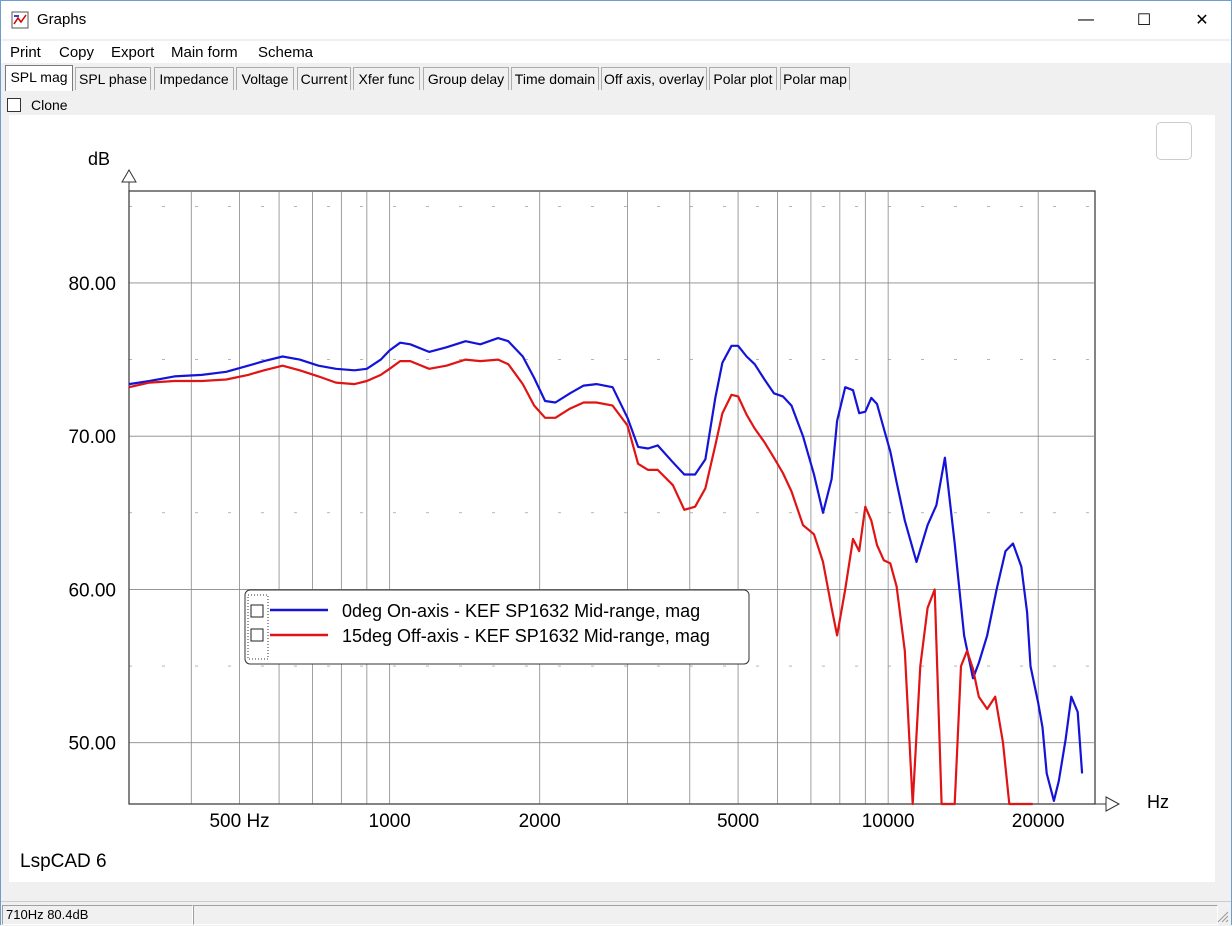  What do you see at coordinates (20, 20) in the screenshot?
I see `app-icon` at bounding box center [20, 20].